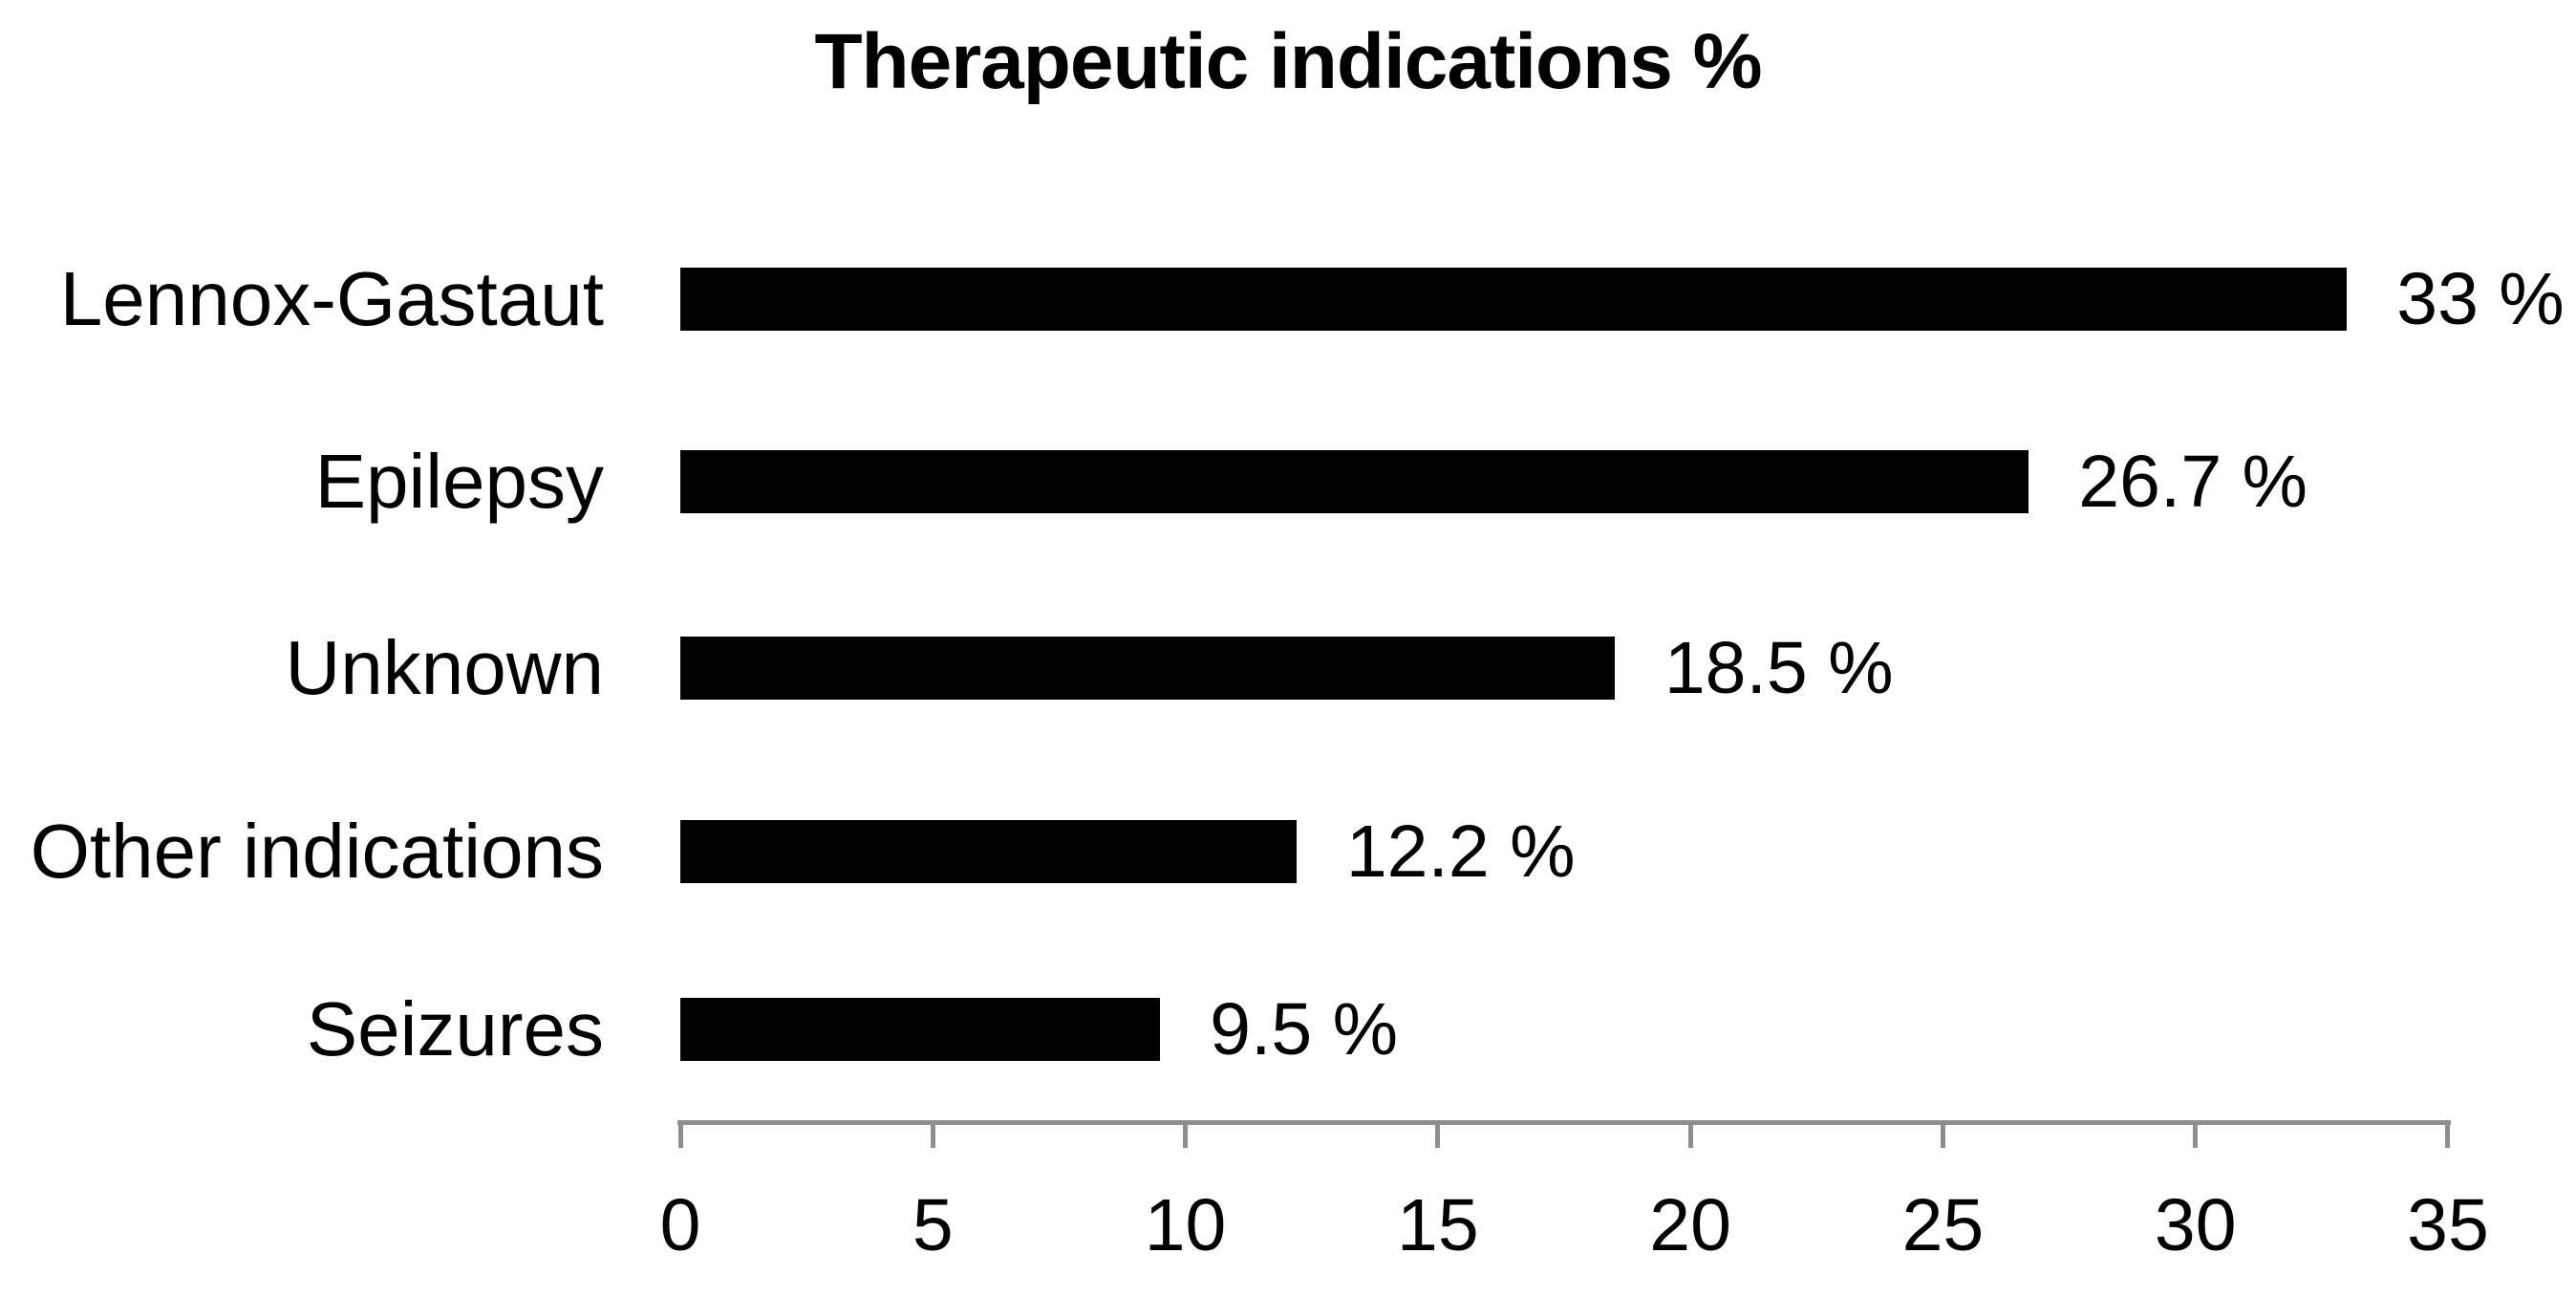 The width and height of the screenshot is (2576, 1297). Describe the element at coordinates (1460, 851) in the screenshot. I see `value-label: 12.2 %` at that location.